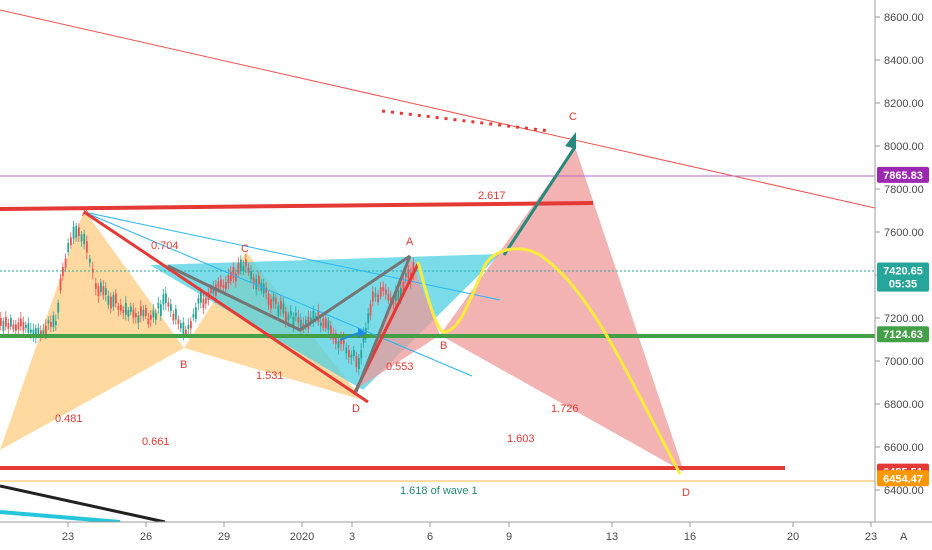 Image resolution: width=932 pixels, height=550 pixels. What do you see at coordinates (410, 242) in the screenshot?
I see `label-A2: A` at bounding box center [410, 242].